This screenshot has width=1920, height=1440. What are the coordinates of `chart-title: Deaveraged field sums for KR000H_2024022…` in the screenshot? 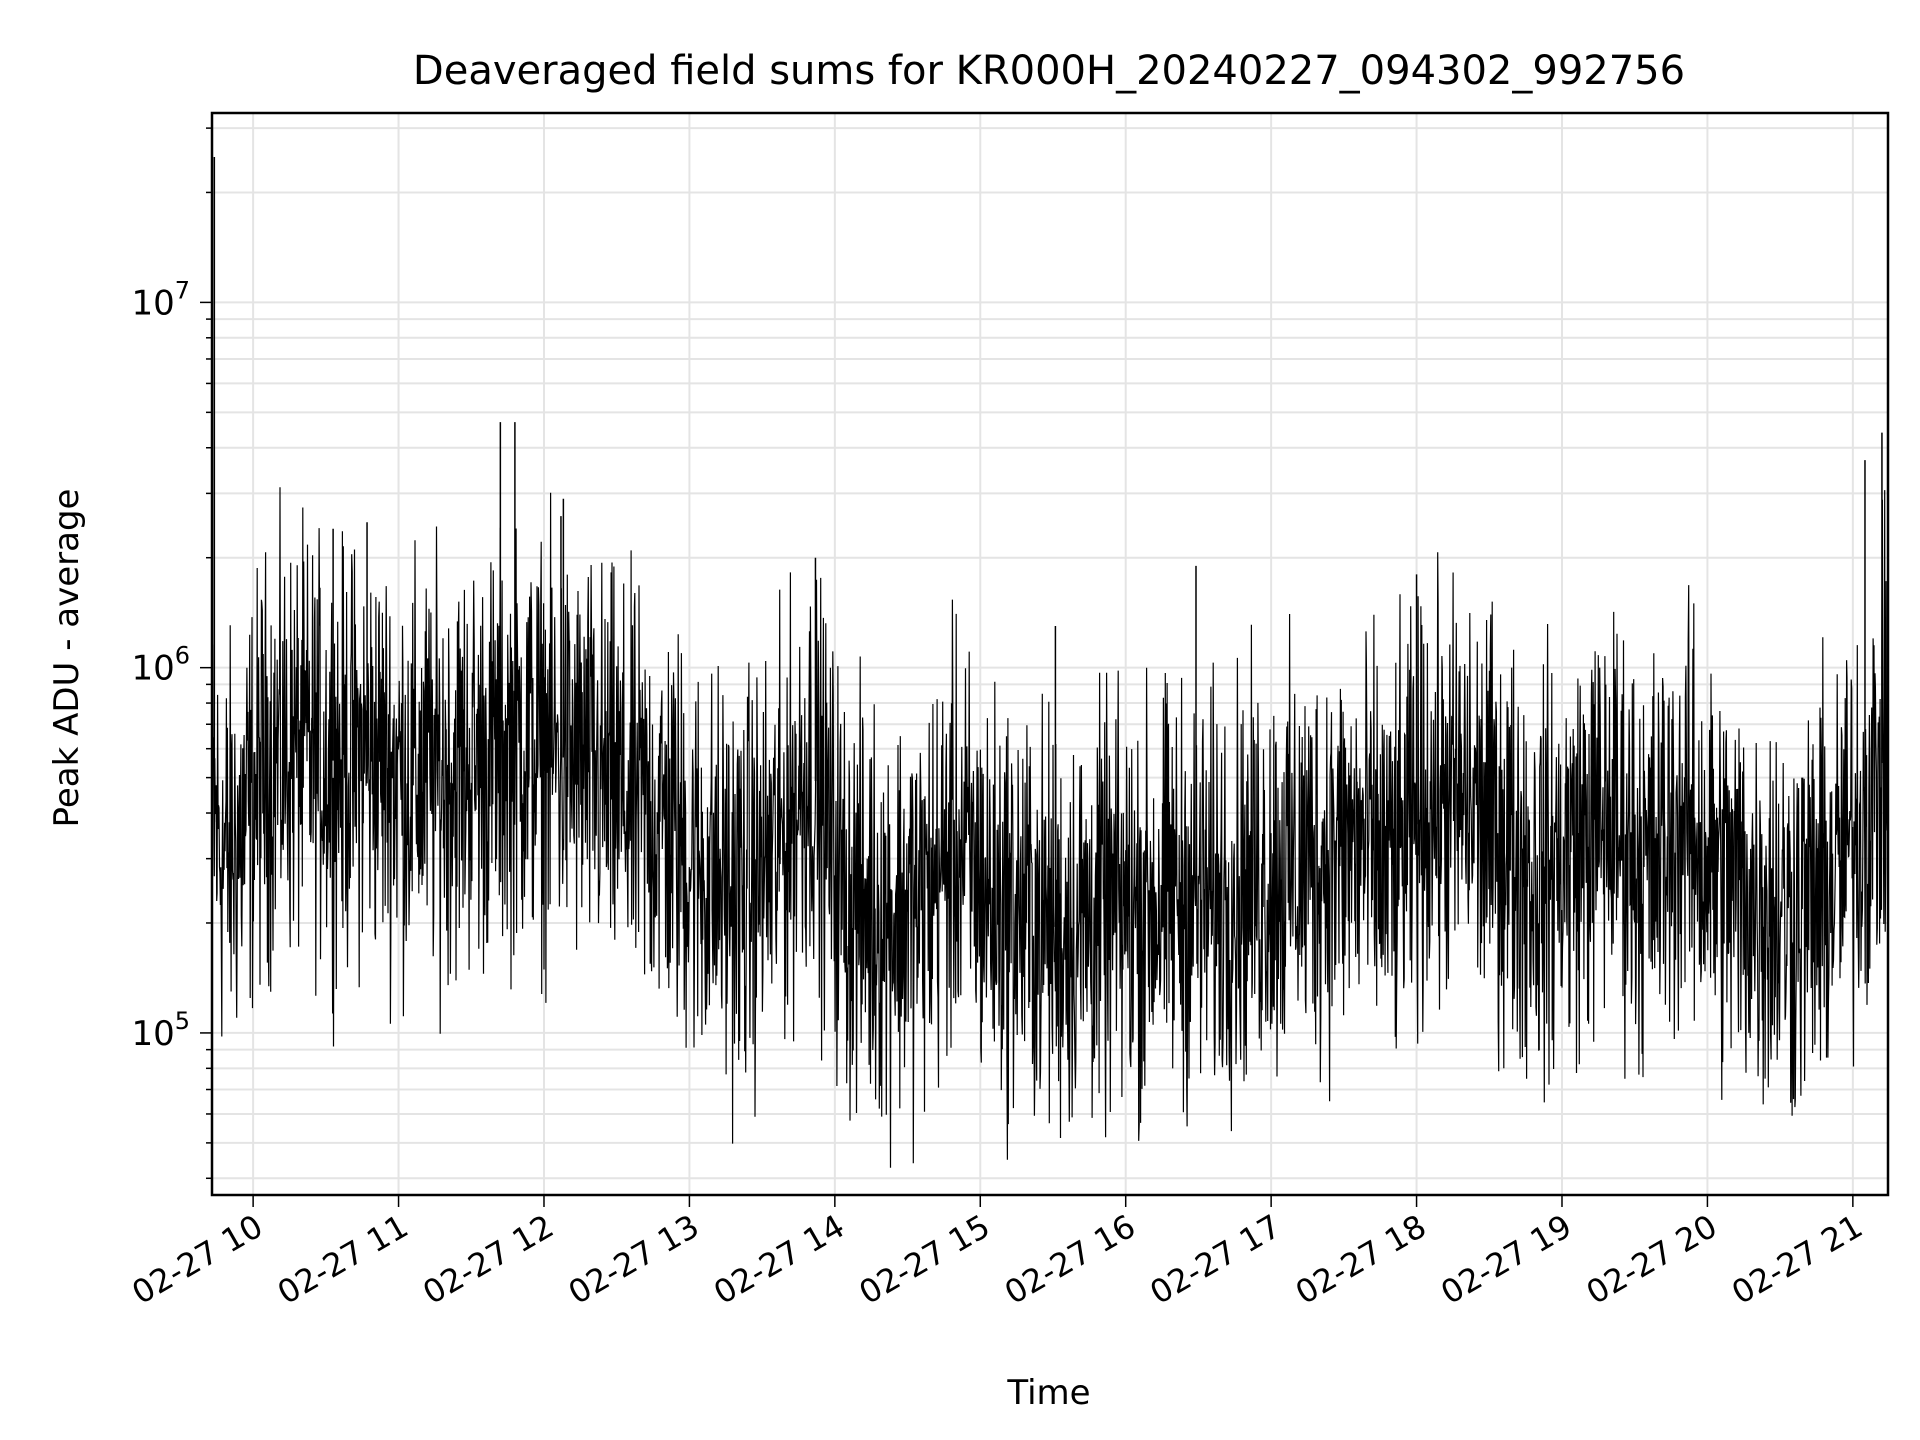 It's located at (1049, 71).